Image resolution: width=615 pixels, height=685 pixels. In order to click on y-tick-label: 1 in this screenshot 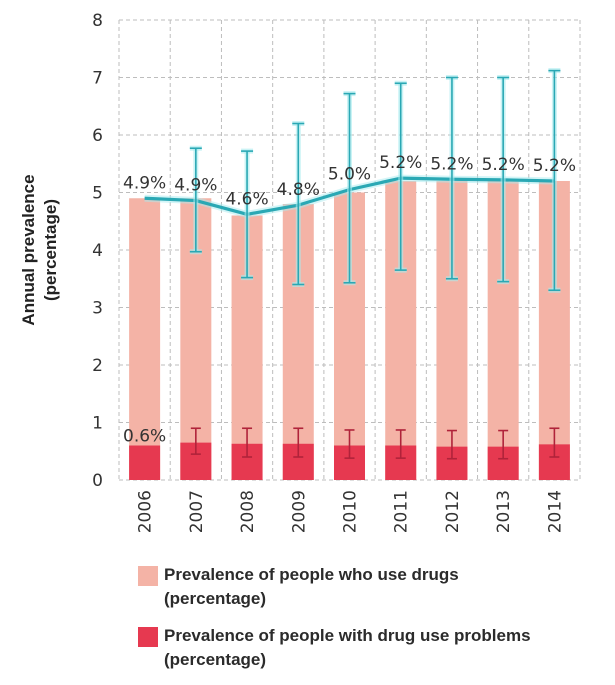, I will do `click(97, 424)`.